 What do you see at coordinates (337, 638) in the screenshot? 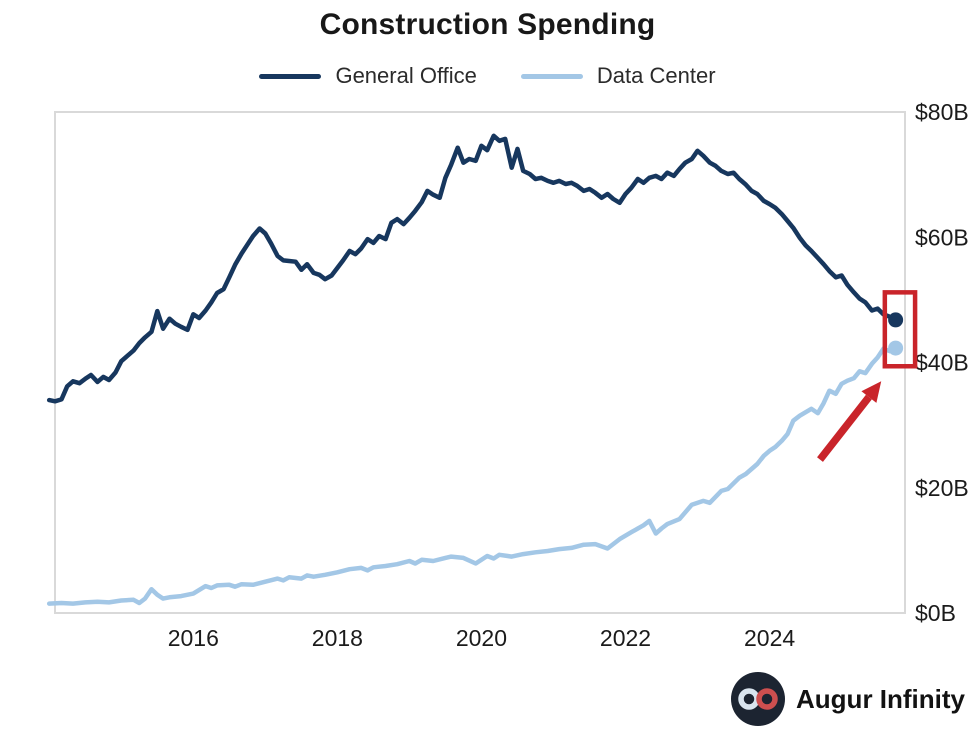
I see `x-tick-label: 2018` at bounding box center [337, 638].